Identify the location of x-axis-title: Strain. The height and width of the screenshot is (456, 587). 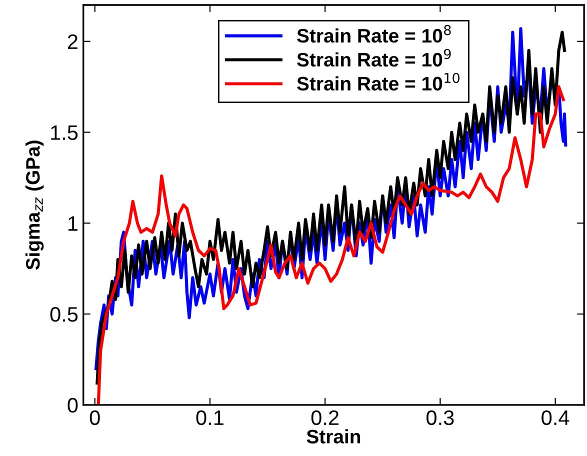
(333, 436).